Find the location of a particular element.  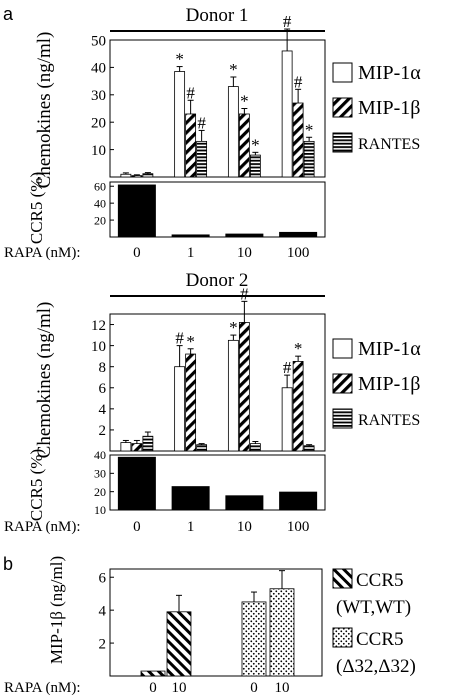

d2r-y-tick-label: 10 is located at coordinates (100, 510).